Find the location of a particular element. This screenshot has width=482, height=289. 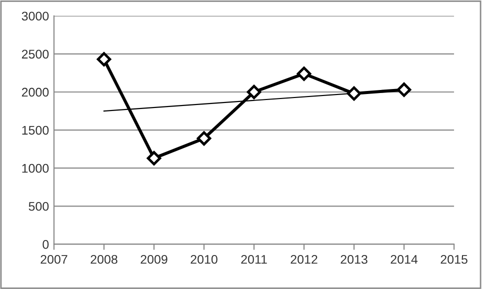

x-tick-label: 2008 is located at coordinates (104, 259).